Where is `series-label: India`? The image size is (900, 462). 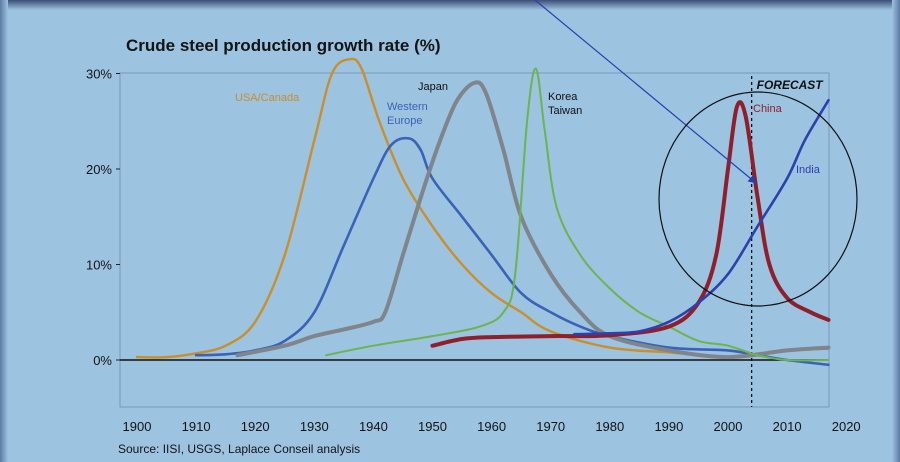
series-label: India is located at coordinates (808, 170).